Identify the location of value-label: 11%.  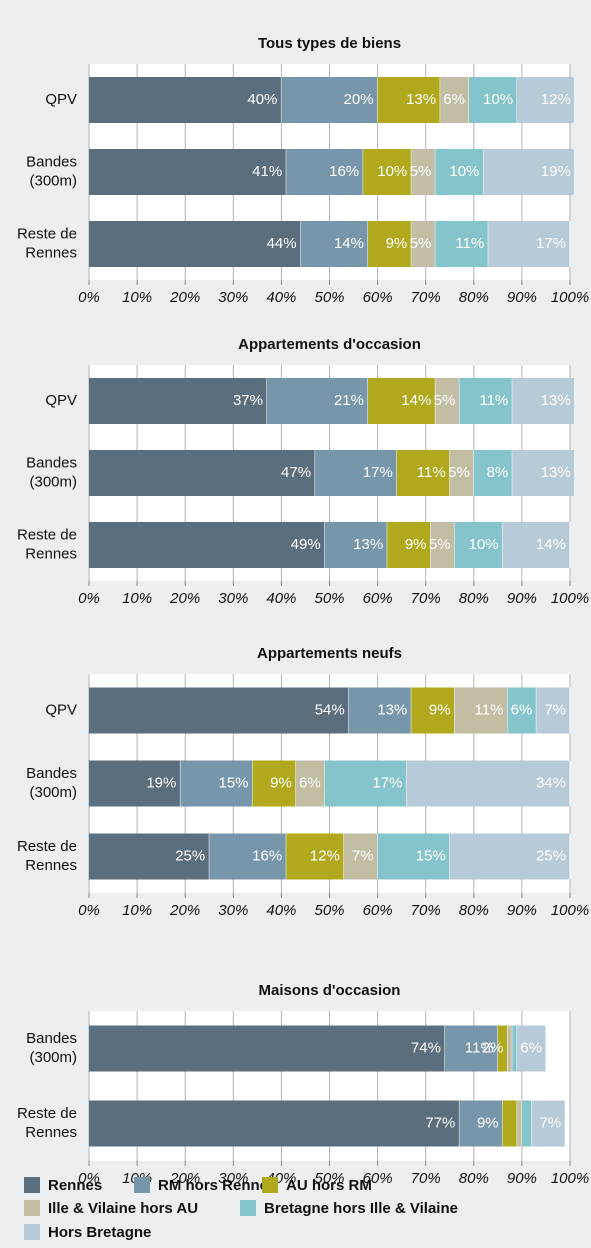
(431, 472).